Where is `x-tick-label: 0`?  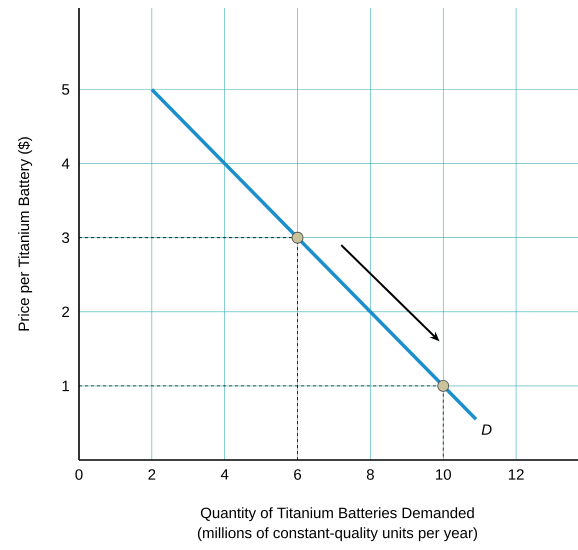
x-tick-label: 0 is located at coordinates (79, 474).